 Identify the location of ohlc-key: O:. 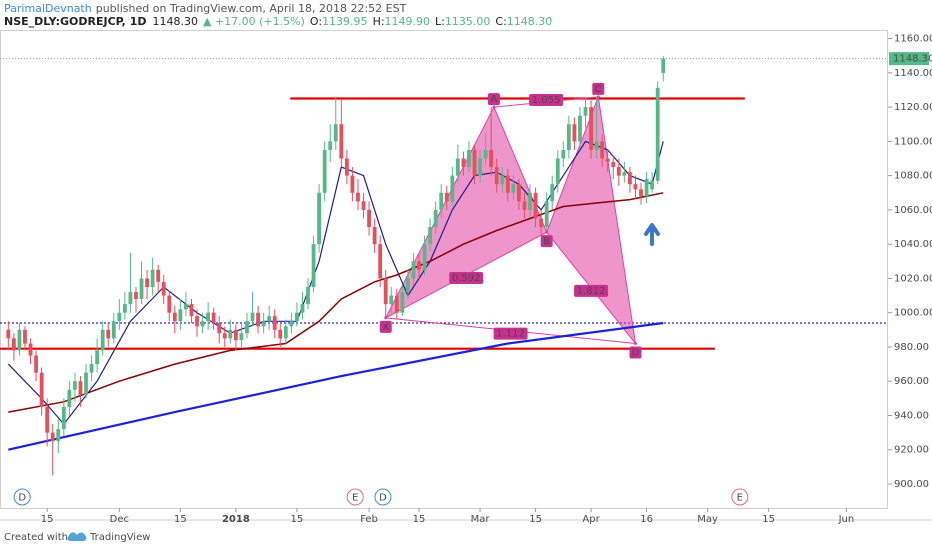
(316, 21).